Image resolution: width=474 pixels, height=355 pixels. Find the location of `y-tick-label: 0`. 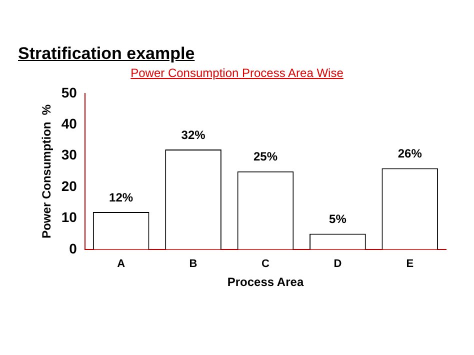

y-tick-label: 0 is located at coordinates (73, 248).